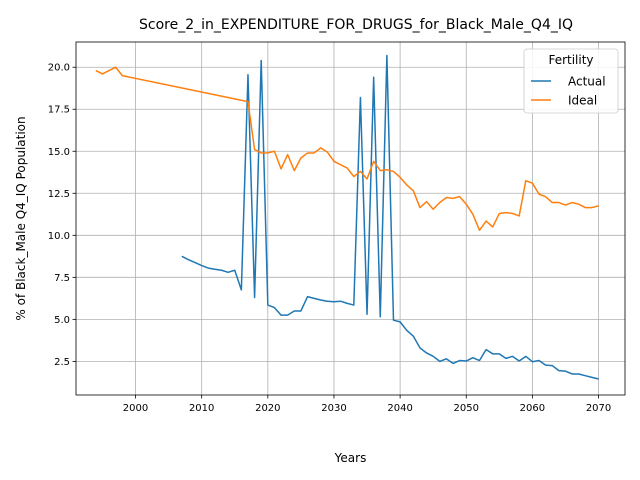  What do you see at coordinates (532, 408) in the screenshot?
I see `x-tick-label: 2060` at bounding box center [532, 408].